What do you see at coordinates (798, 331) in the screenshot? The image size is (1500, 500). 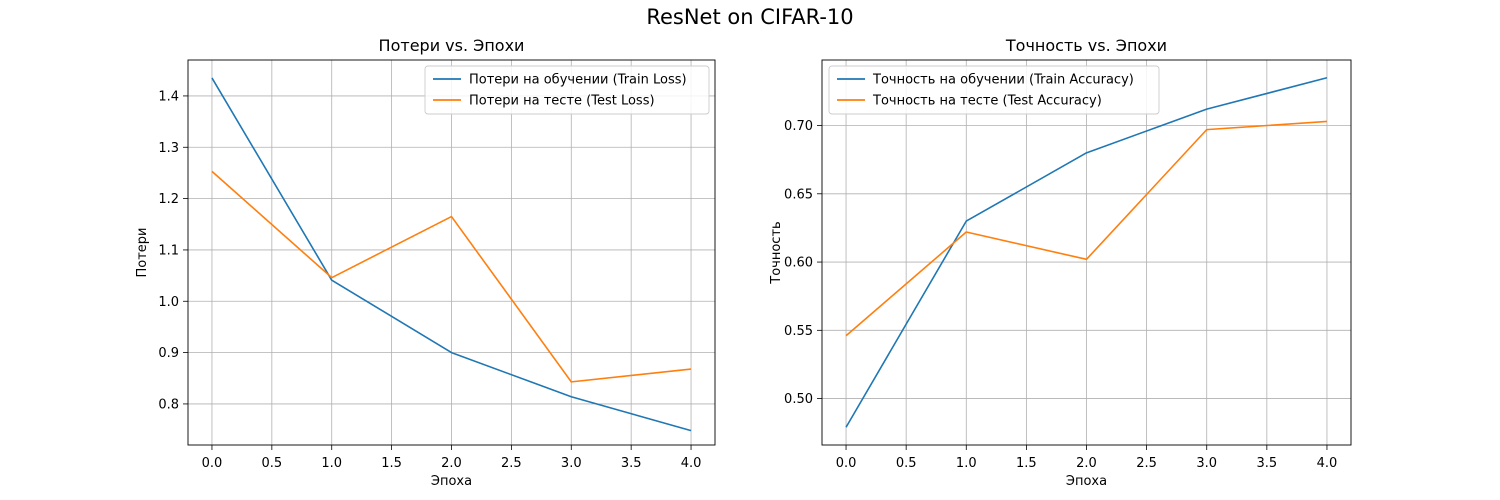 I see `y-tick-label: 0.55` at bounding box center [798, 331].